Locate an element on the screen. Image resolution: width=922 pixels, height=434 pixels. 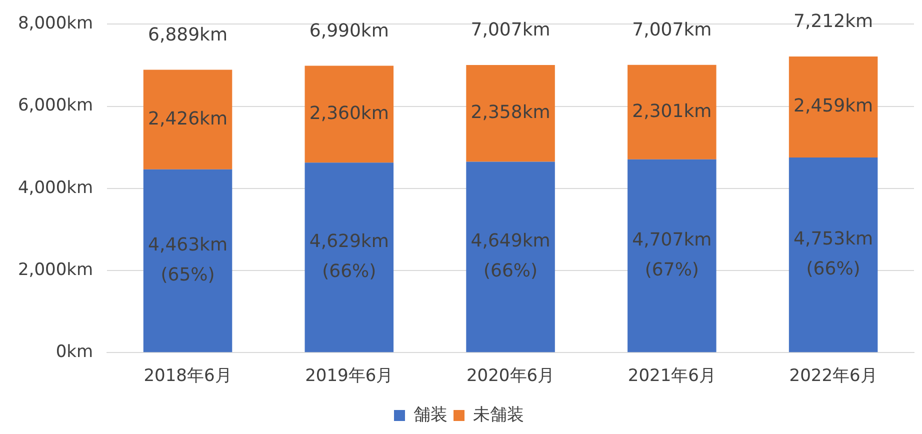
data-label: 4,629km (66%) is located at coordinates (349, 256).